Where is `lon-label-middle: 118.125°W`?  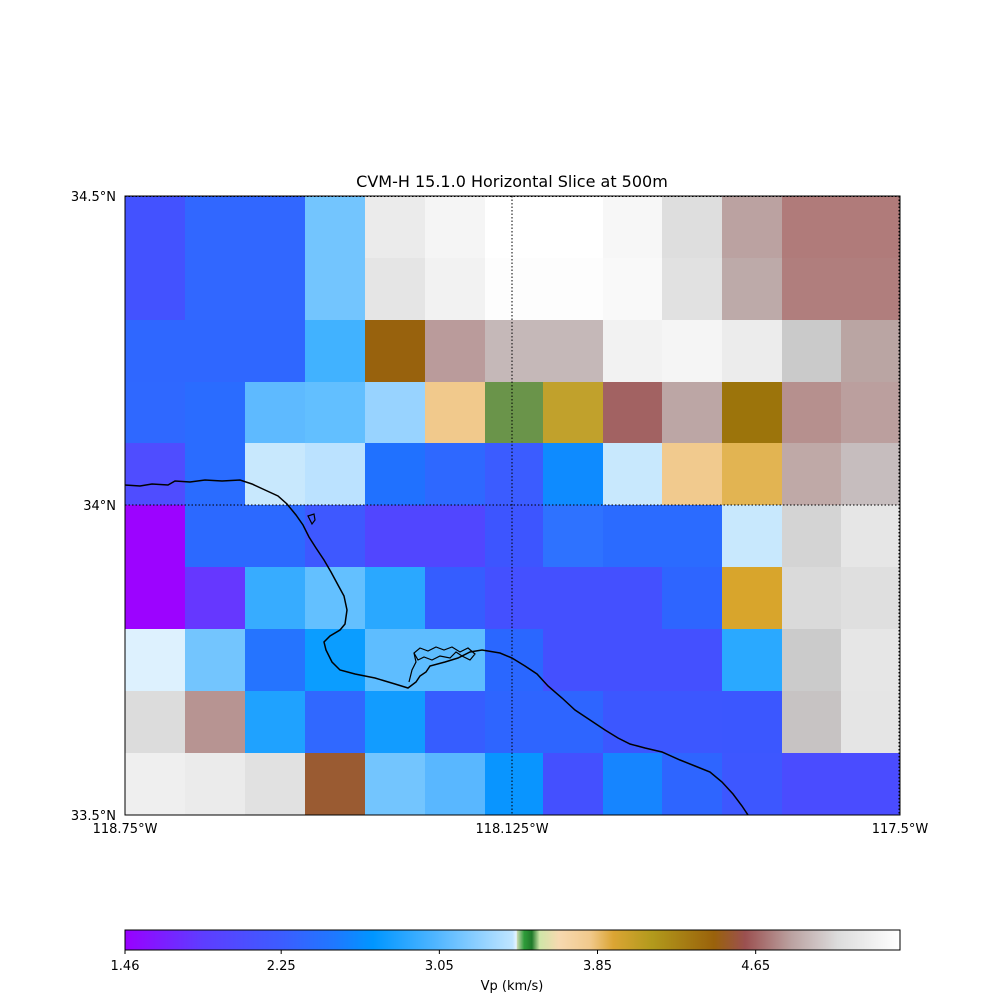
lon-label-middle: 118.125°W is located at coordinates (511, 829).